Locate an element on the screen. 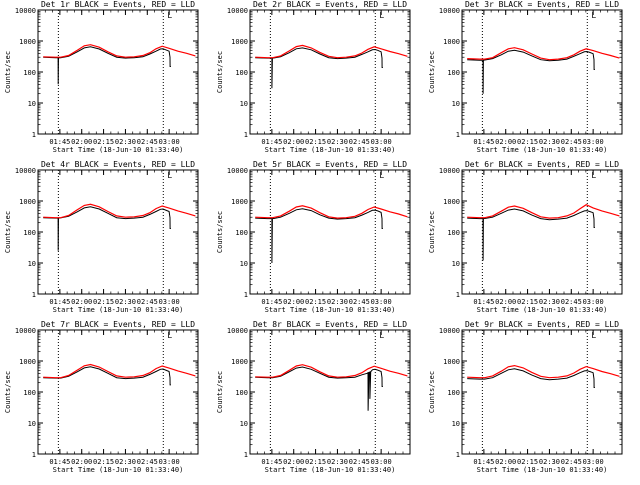 The height and width of the screenshot is (485, 640). panel-title: Det 1r BLACK = Events, RED = LLD is located at coordinates (118, 4).